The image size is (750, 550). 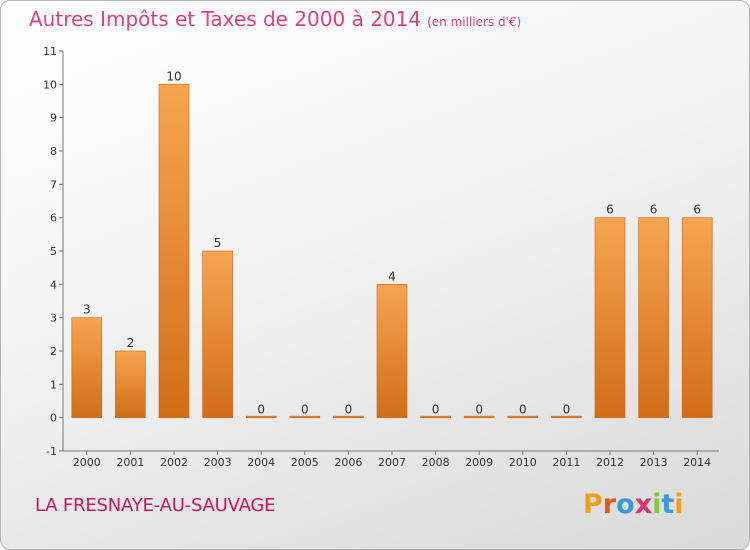 What do you see at coordinates (53, 418) in the screenshot?
I see `y-tick-label: 0` at bounding box center [53, 418].